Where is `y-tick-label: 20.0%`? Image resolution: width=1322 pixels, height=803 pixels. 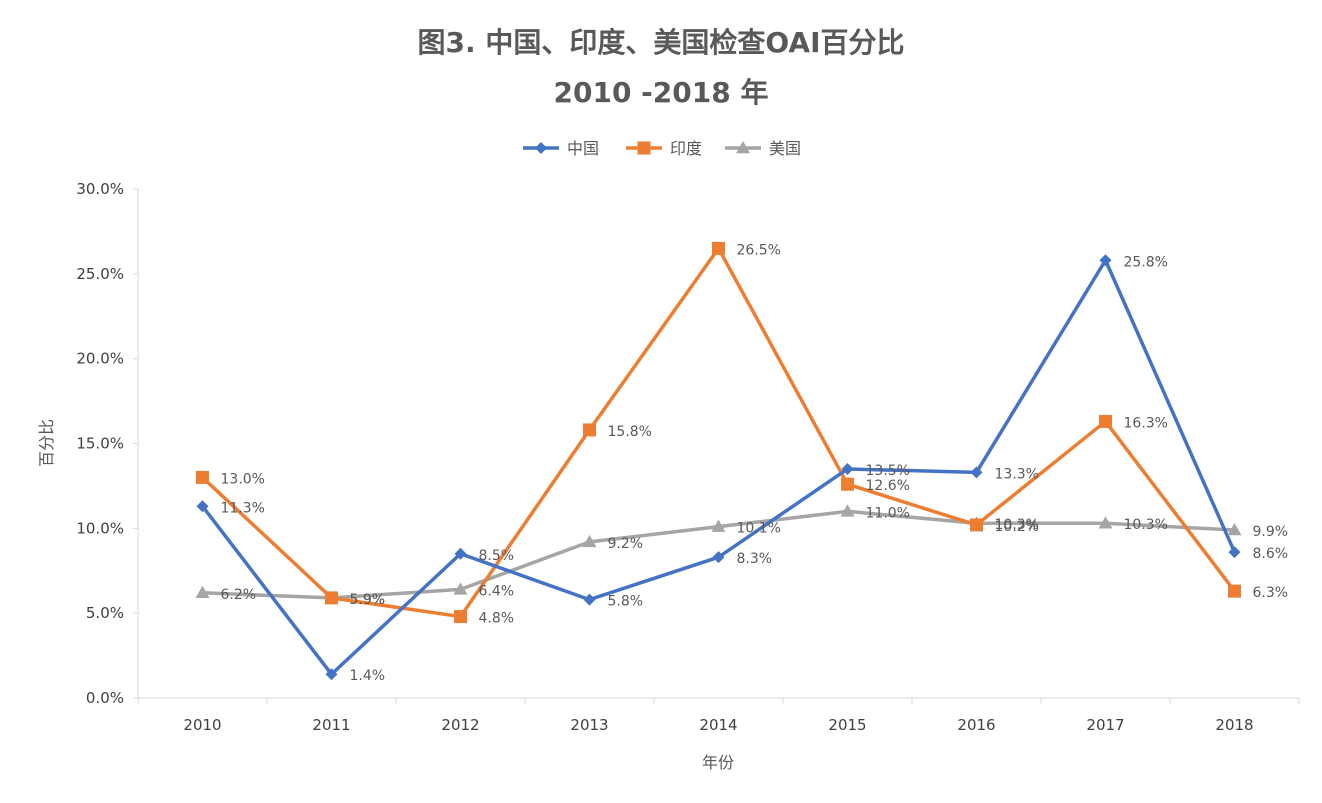 y-tick-label: 20.0% is located at coordinates (100, 359).